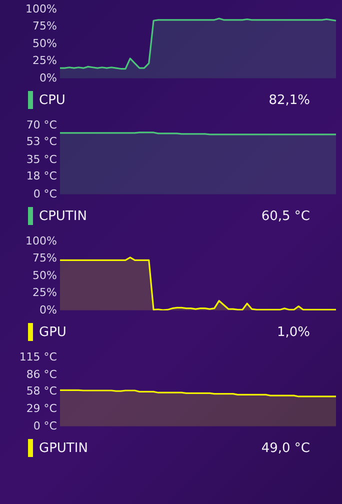  Describe the element at coordinates (63, 216) in the screenshot. I see `legend-label: CPUTIN` at that location.